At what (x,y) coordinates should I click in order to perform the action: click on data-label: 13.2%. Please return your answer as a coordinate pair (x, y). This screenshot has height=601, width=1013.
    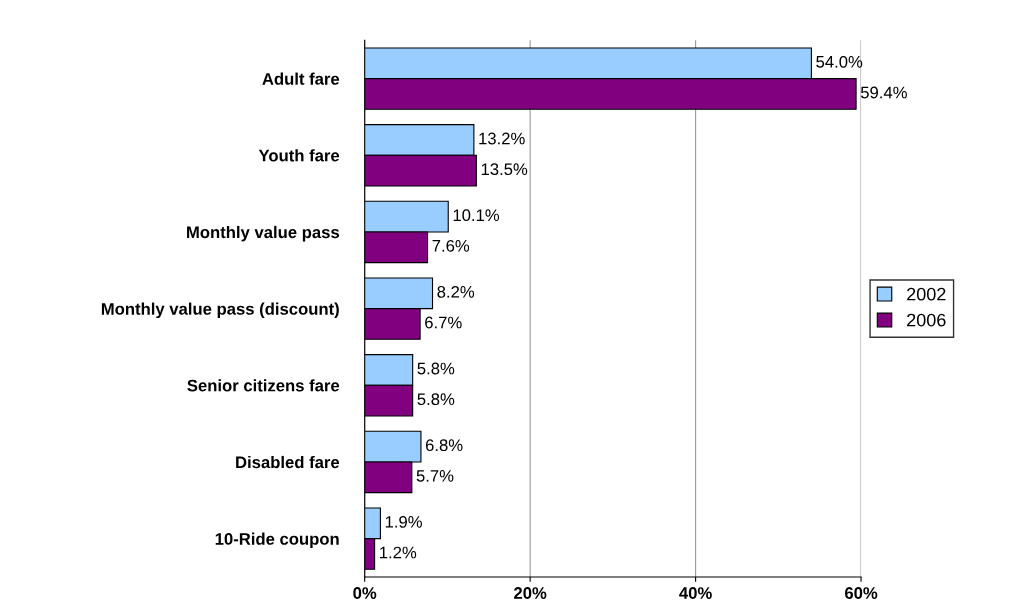
    Looking at the image, I should click on (502, 138).